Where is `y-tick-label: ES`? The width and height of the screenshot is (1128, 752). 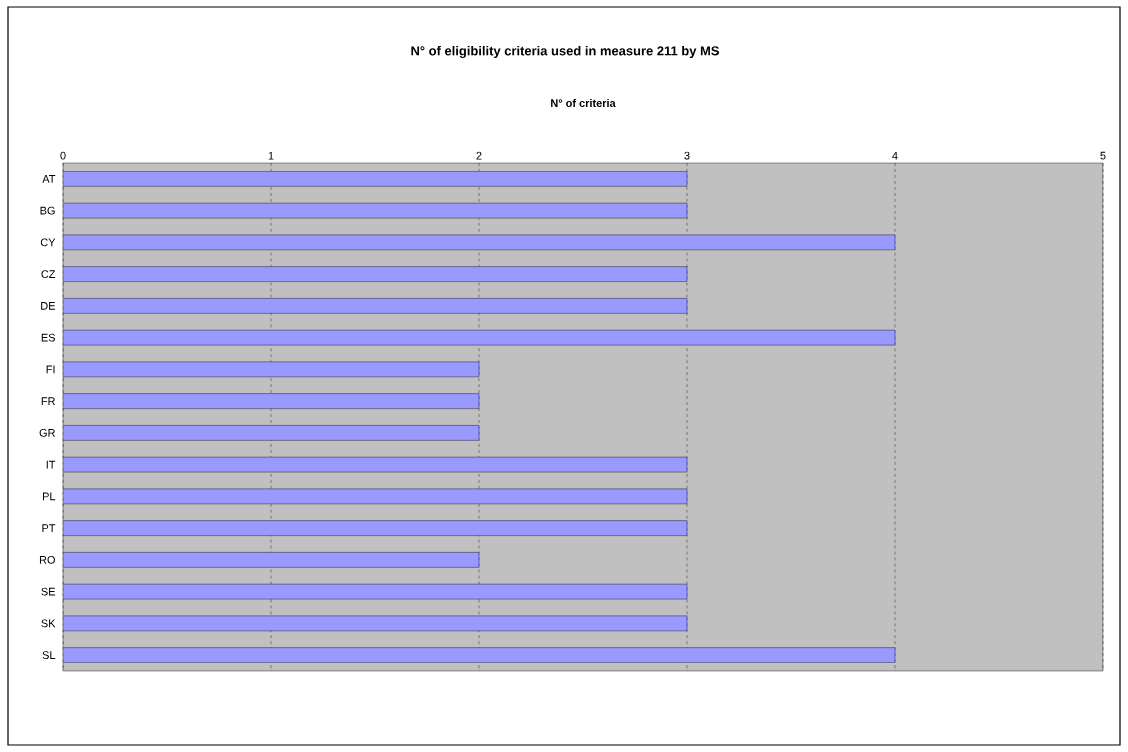
y-tick-label: ES is located at coordinates (48, 337).